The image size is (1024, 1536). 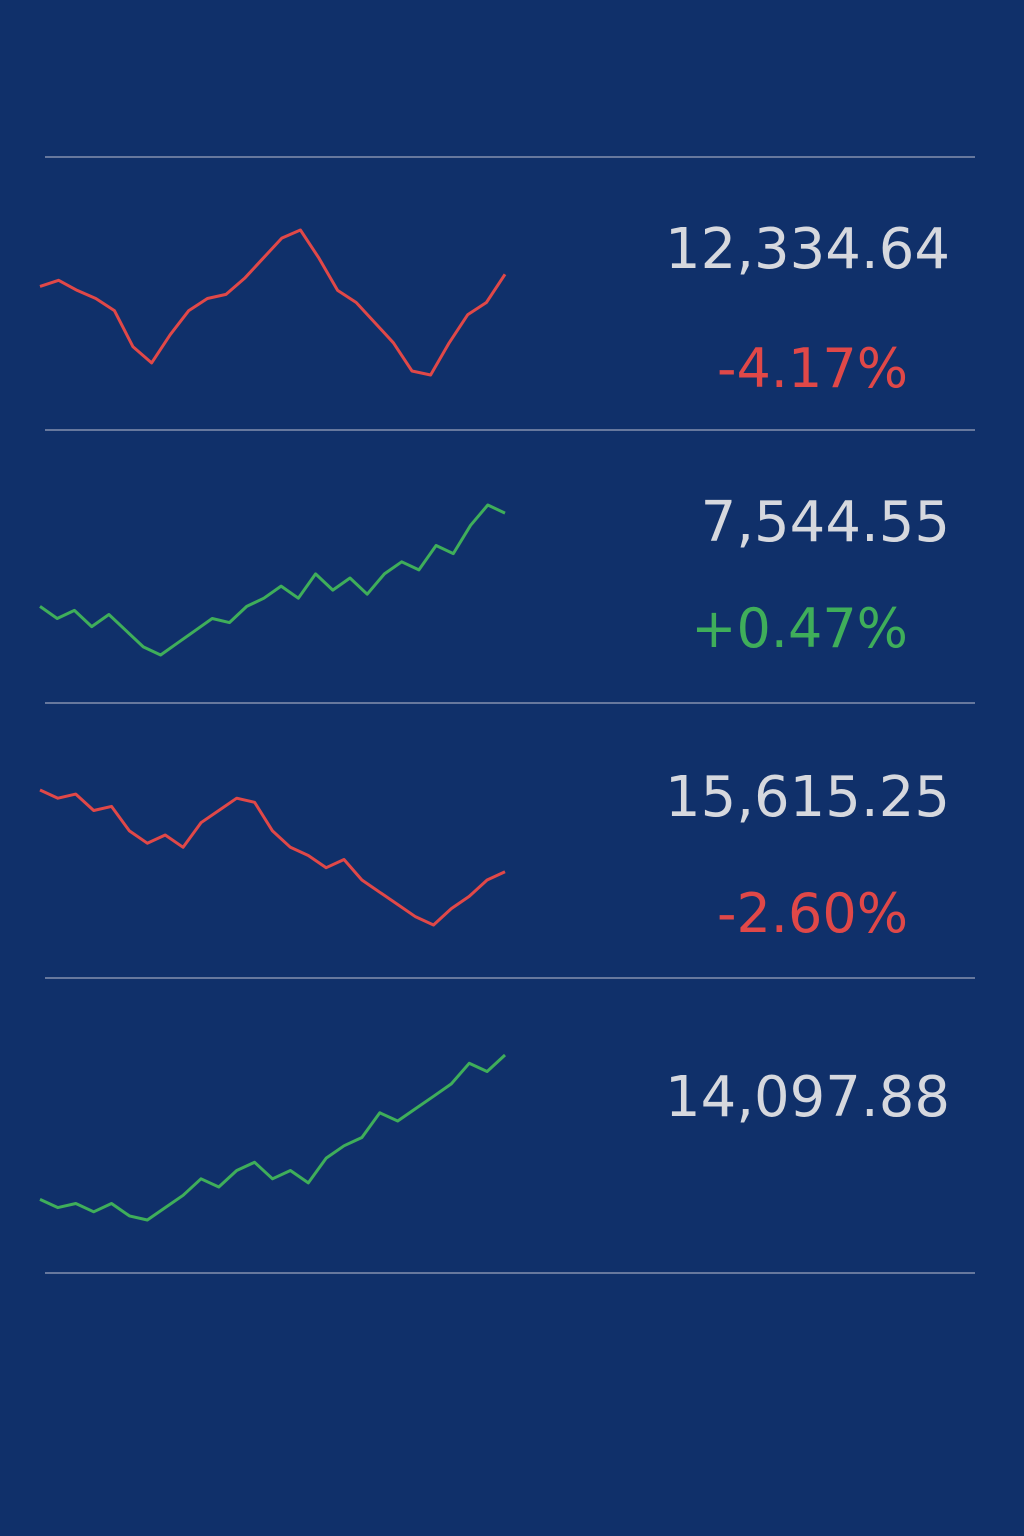 What do you see at coordinates (812, 368) in the screenshot?
I see `change: -4.17%` at bounding box center [812, 368].